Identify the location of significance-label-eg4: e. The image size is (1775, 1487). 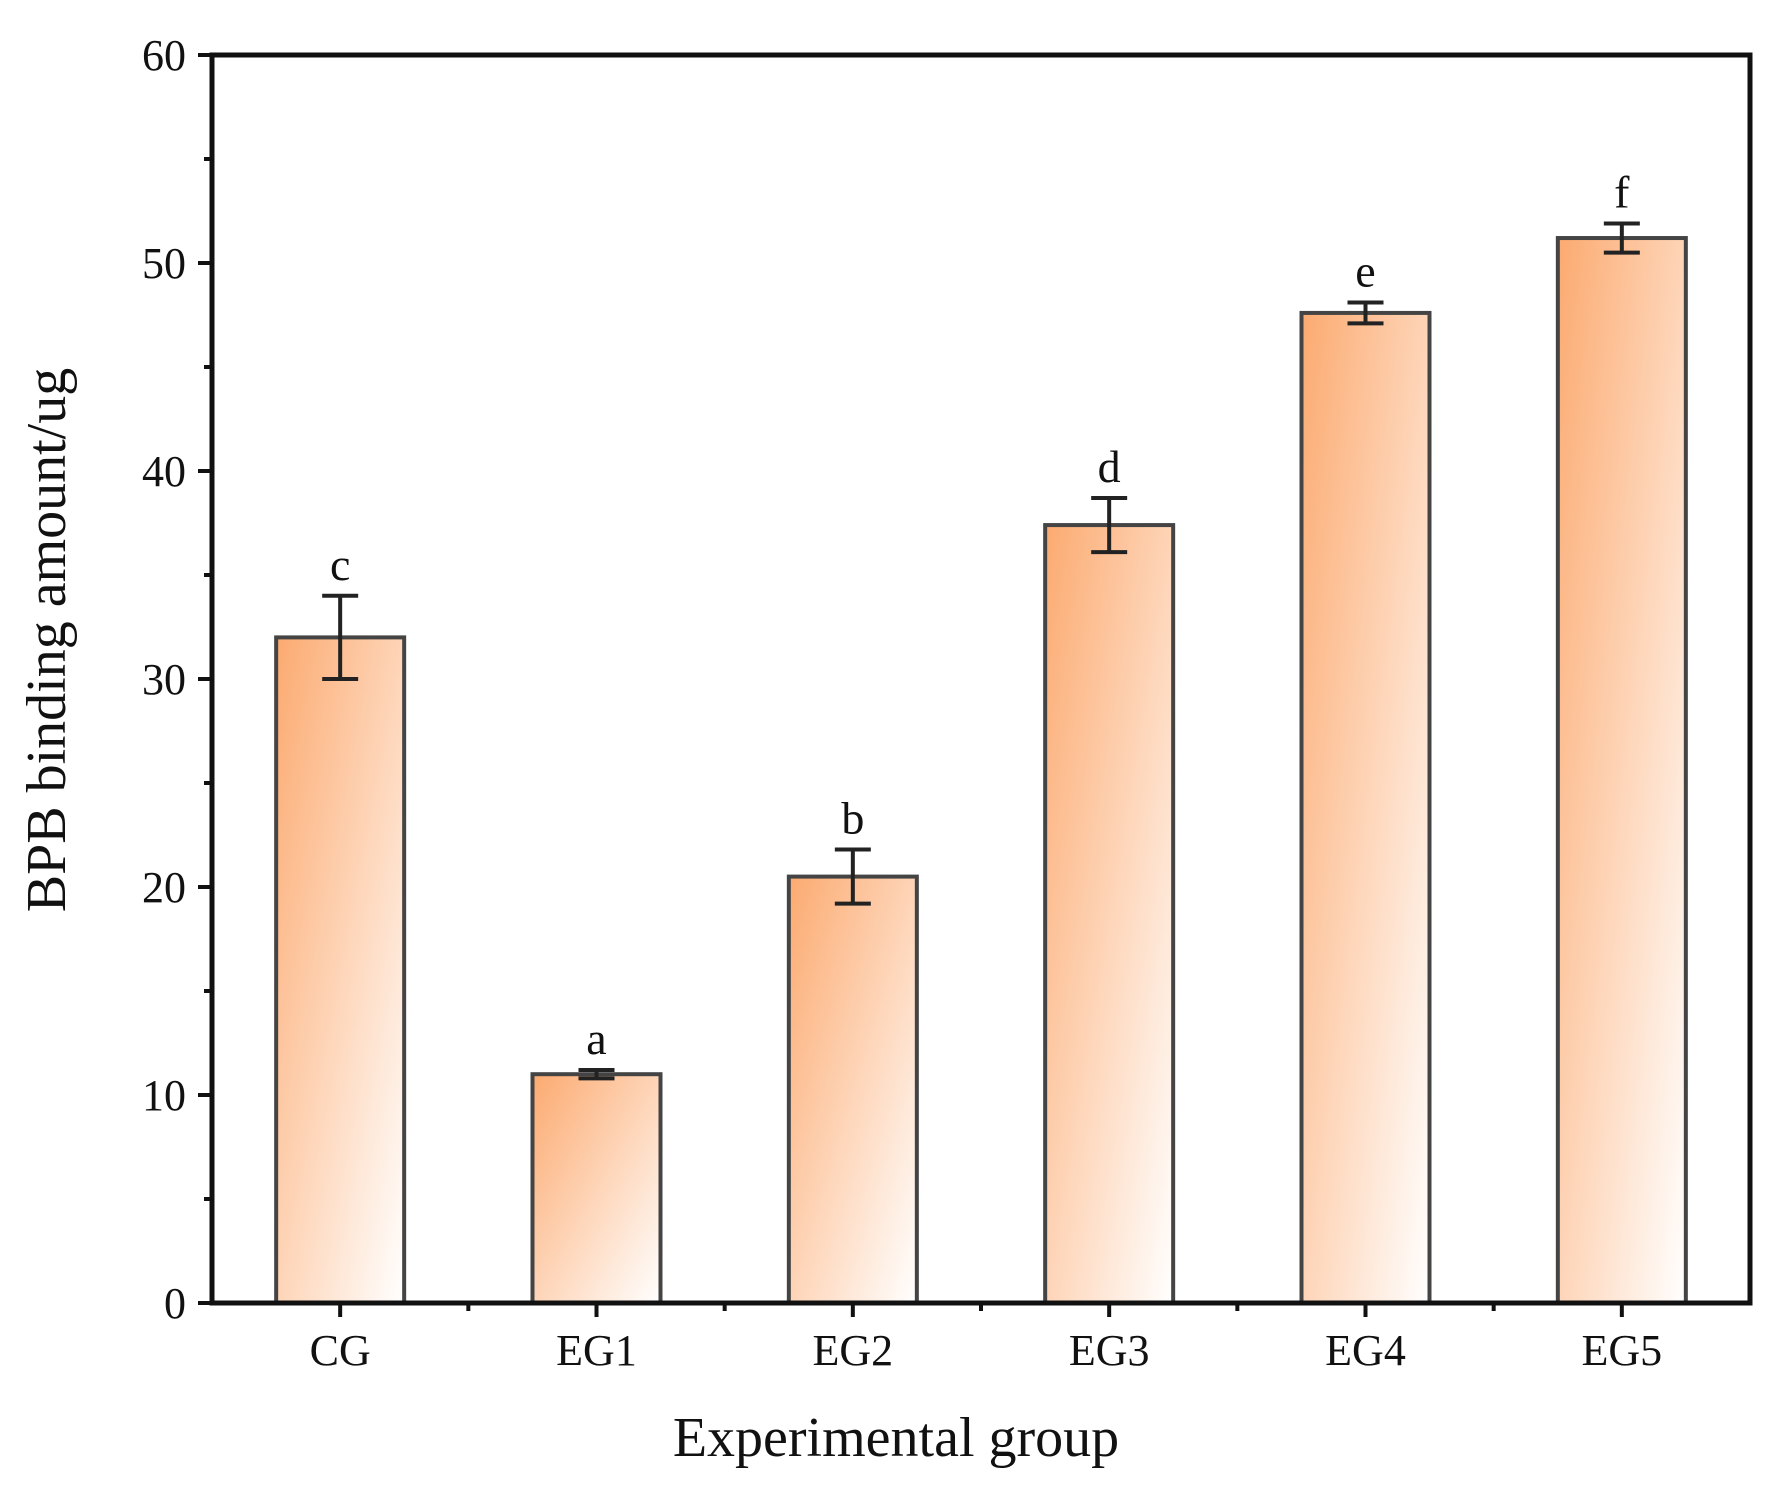
(1365, 271).